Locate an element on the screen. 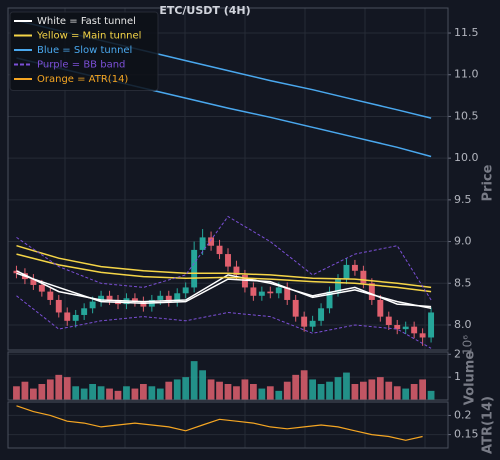 The width and height of the screenshot is (500, 460). axis-label: Price is located at coordinates (488, 182).